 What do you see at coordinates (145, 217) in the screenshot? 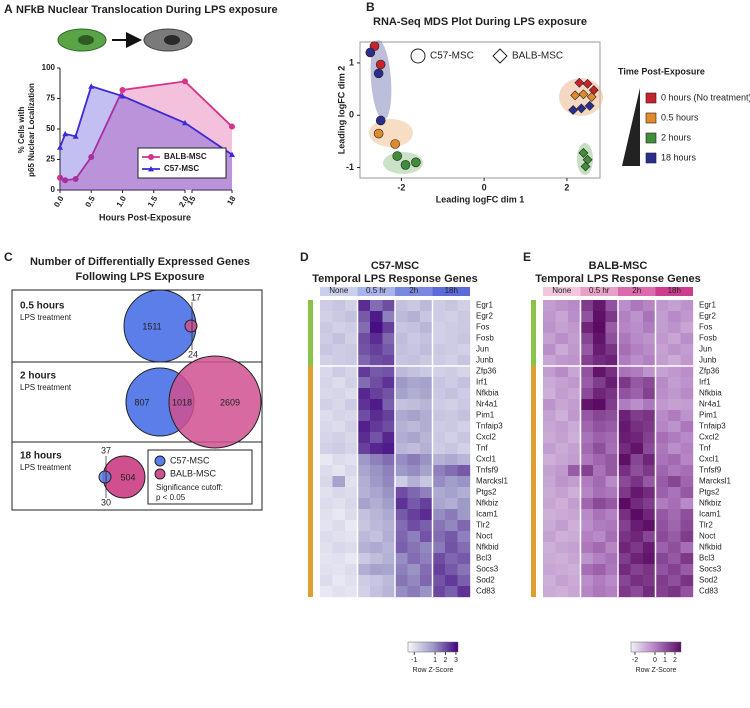
I see `x-axis-label: Hours Post-Exposure` at bounding box center [145, 217].